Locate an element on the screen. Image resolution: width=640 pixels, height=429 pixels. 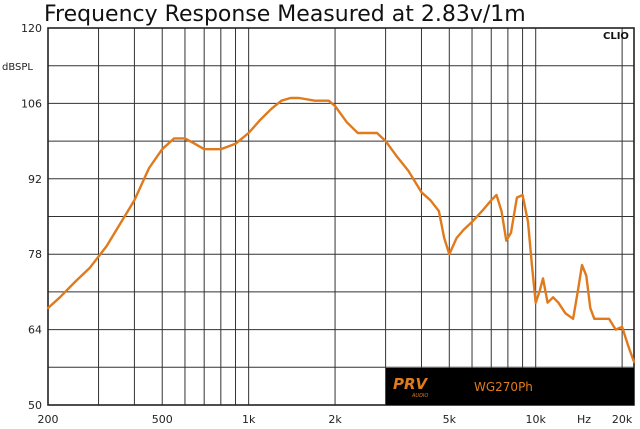
model-label: WG270Ph is located at coordinates (503, 387).